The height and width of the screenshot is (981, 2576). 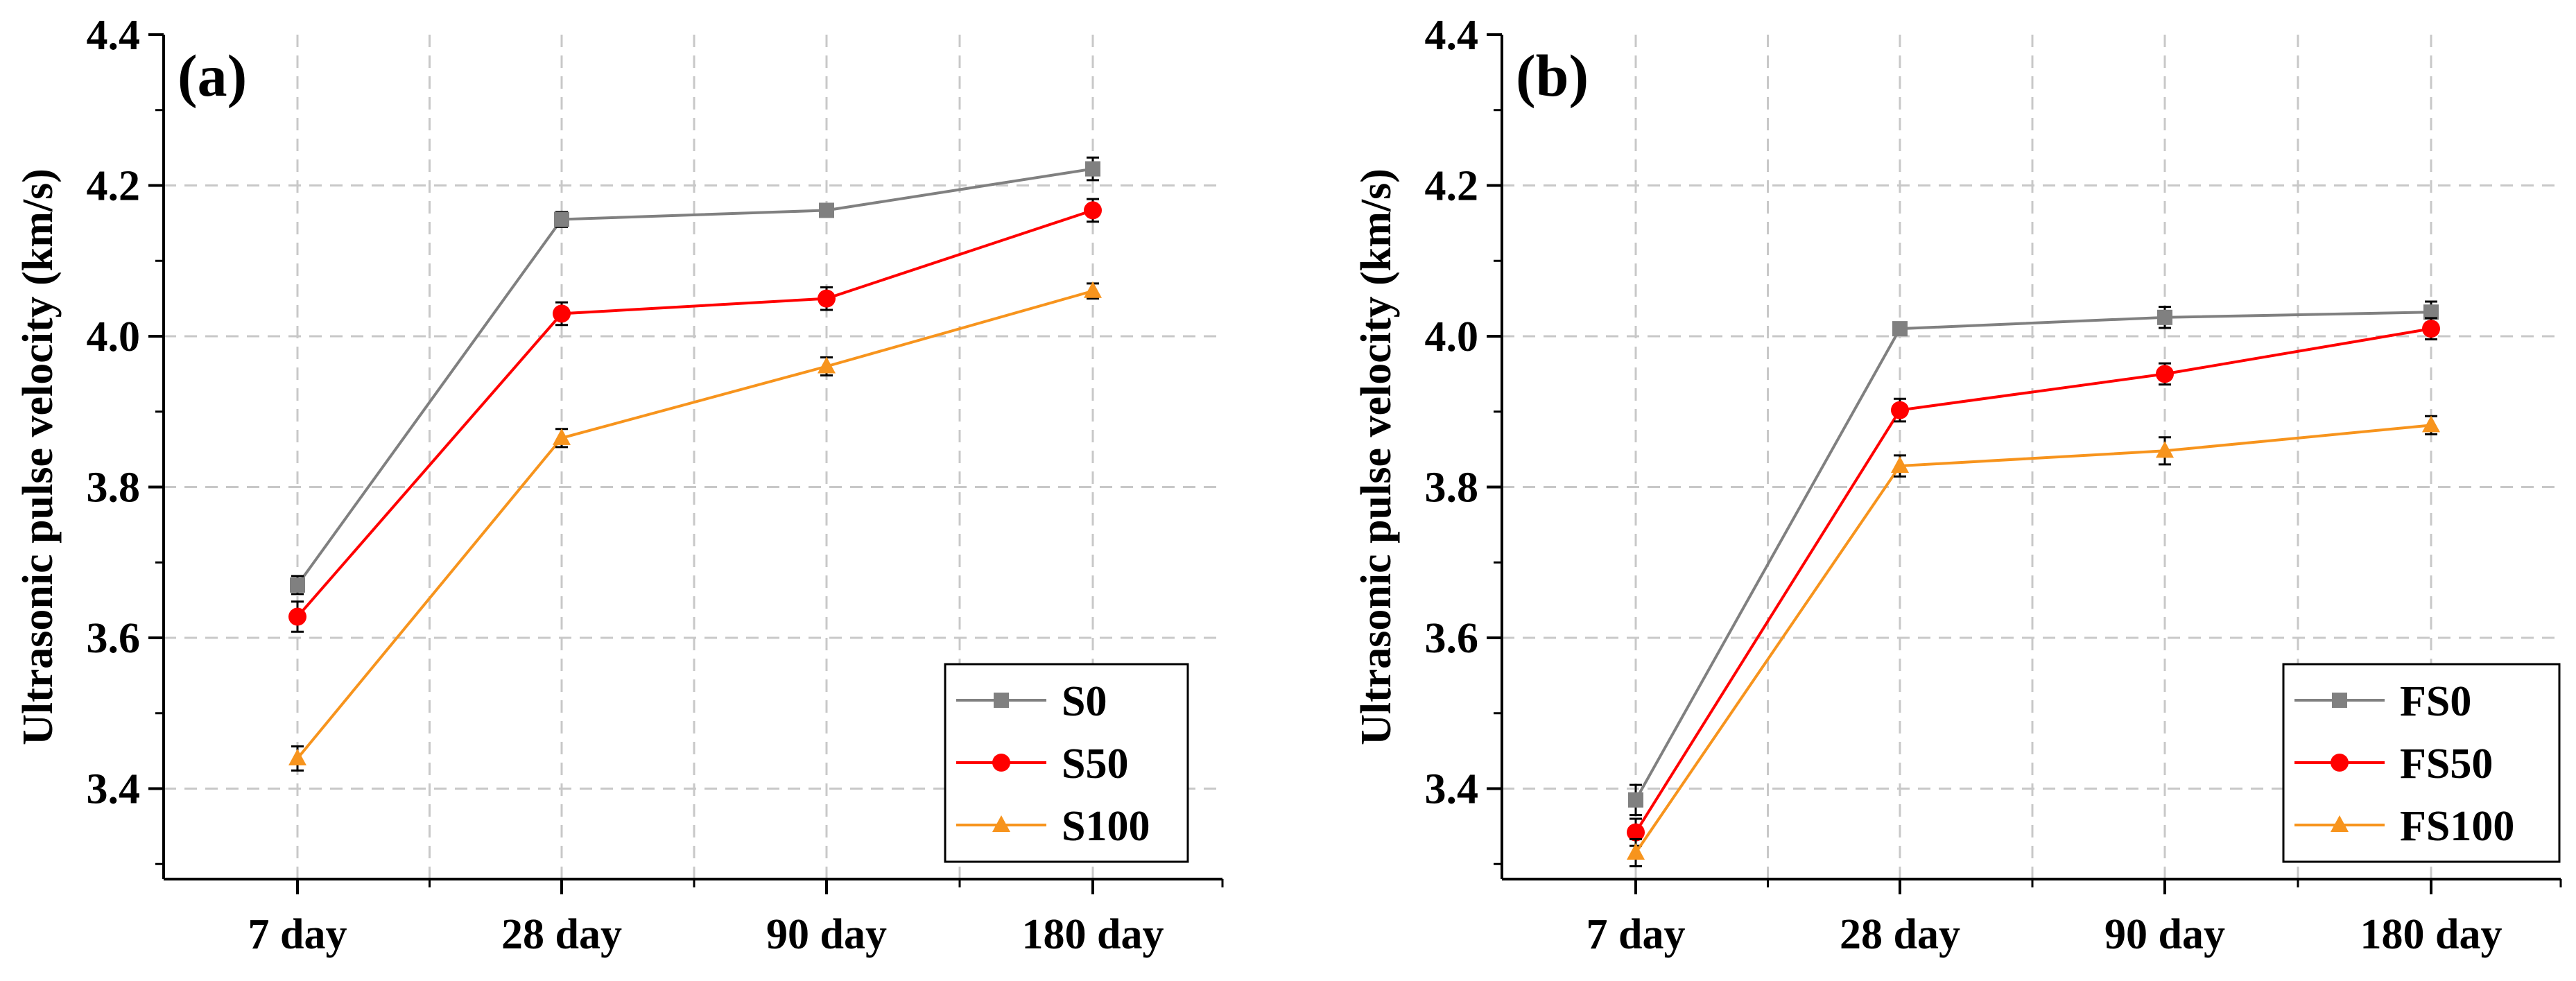 What do you see at coordinates (1001, 824) in the screenshot?
I see `legend-marker-S100` at bounding box center [1001, 824].